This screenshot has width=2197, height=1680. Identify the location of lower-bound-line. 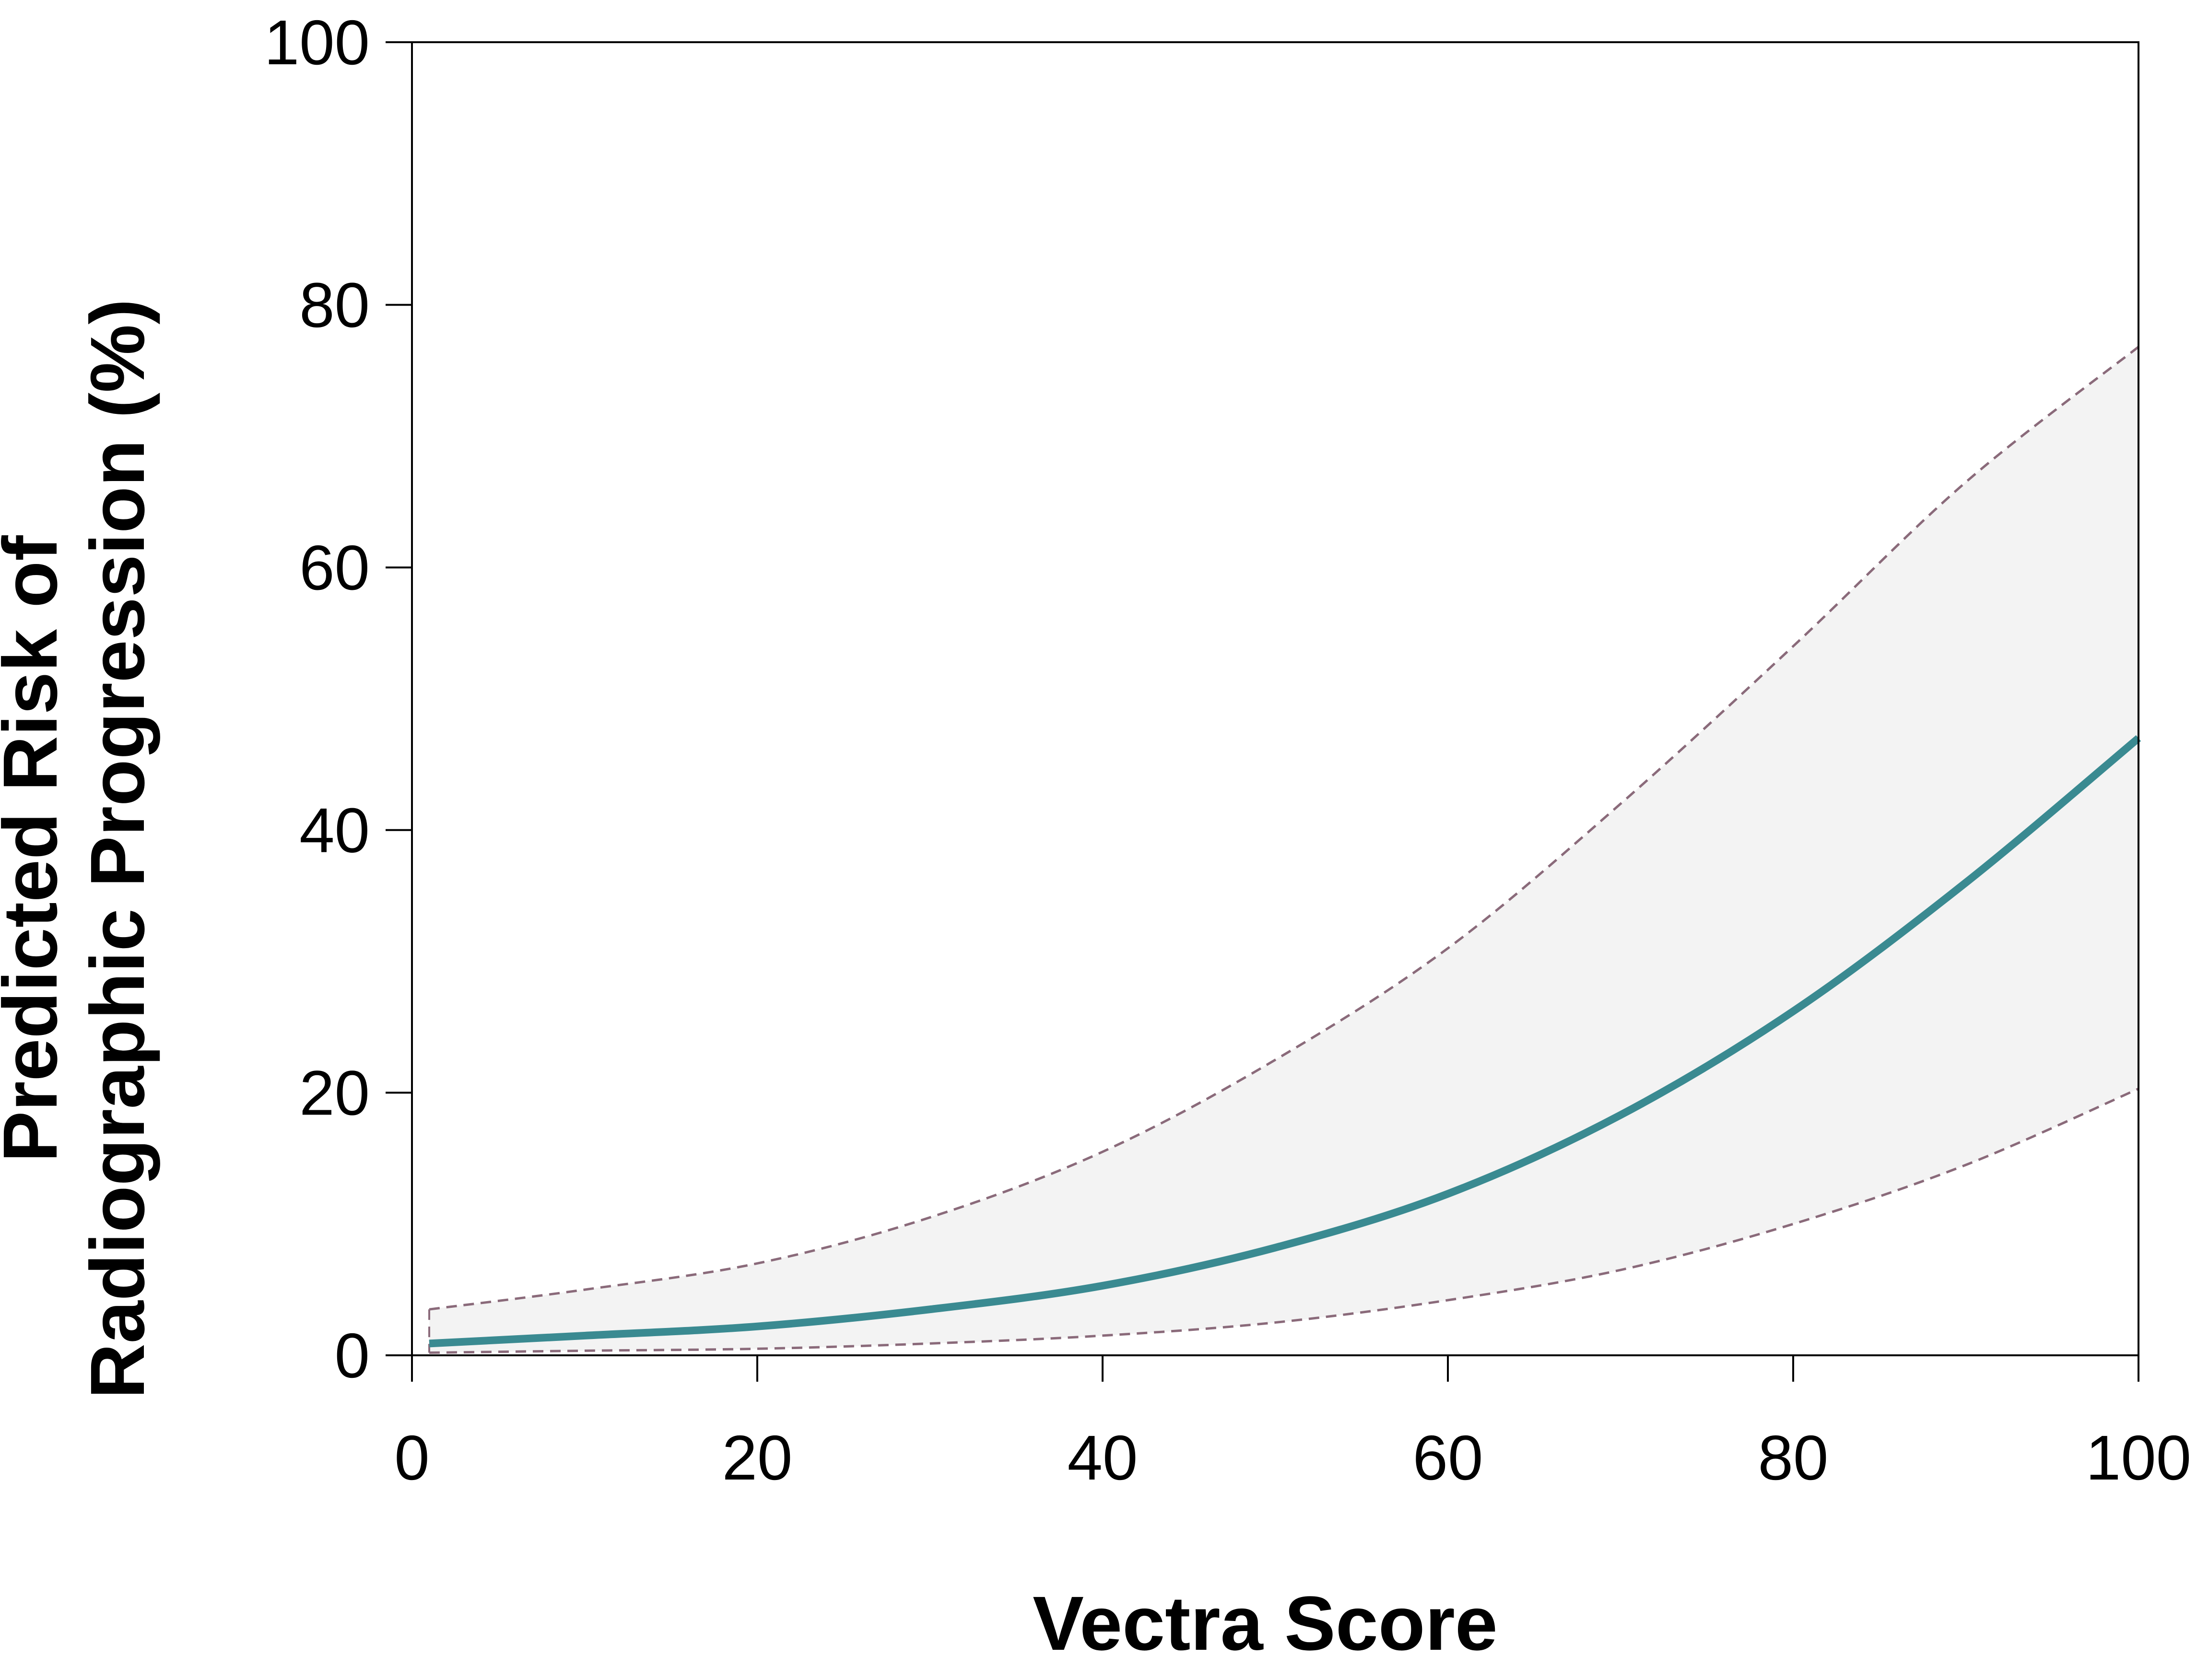
(1284, 1220).